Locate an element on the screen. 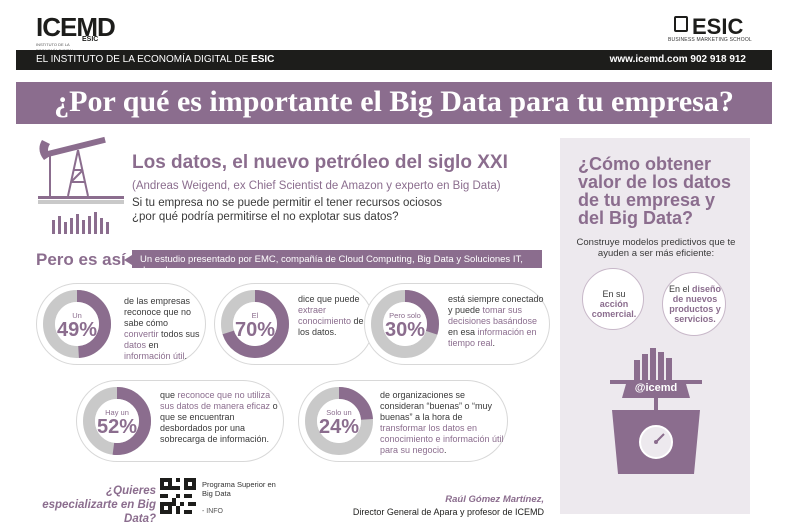 This screenshot has width=790, height=526. stat-prefix: Solo un is located at coordinates (339, 412).